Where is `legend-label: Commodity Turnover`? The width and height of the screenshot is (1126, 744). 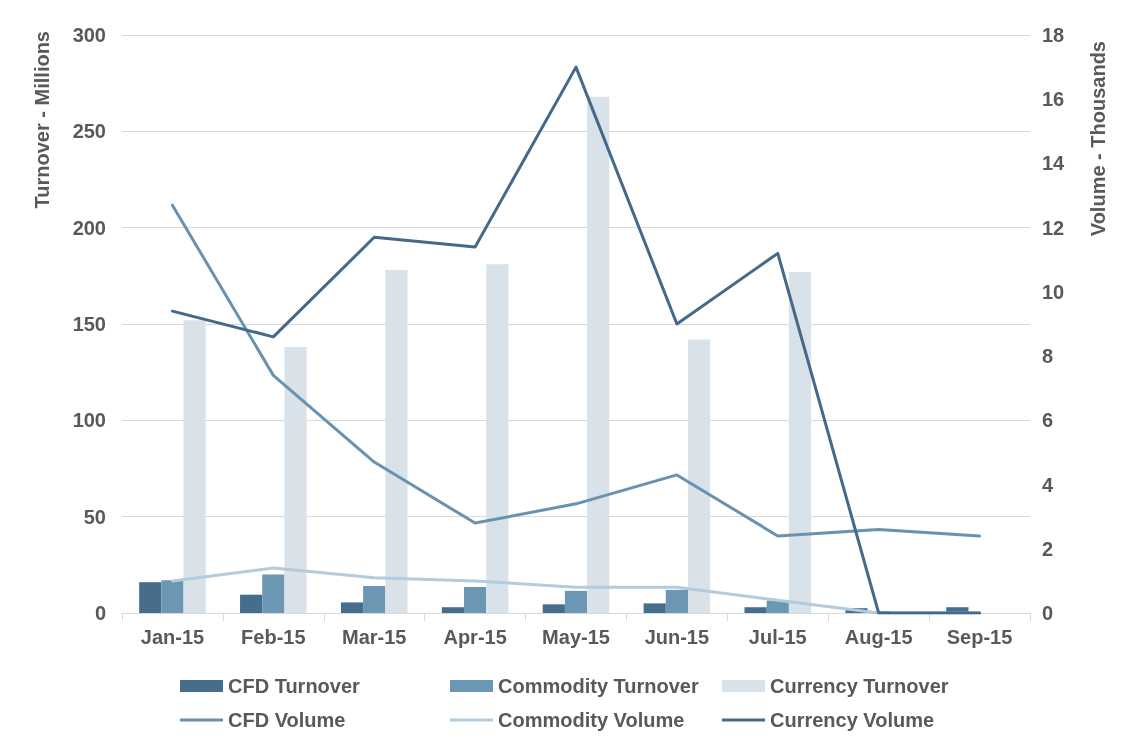
legend-label: Commodity Turnover is located at coordinates (598, 686).